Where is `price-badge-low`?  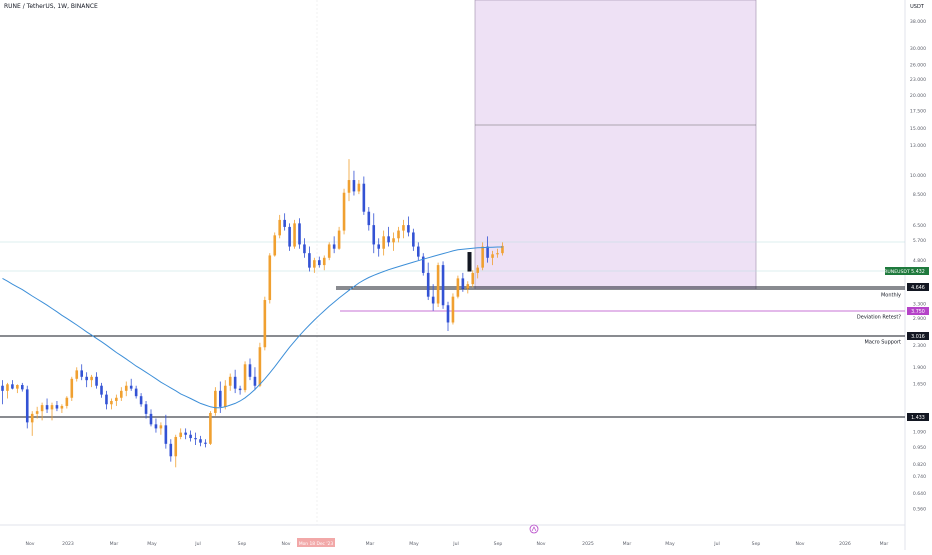
price-badge-low is located at coordinates (918, 417).